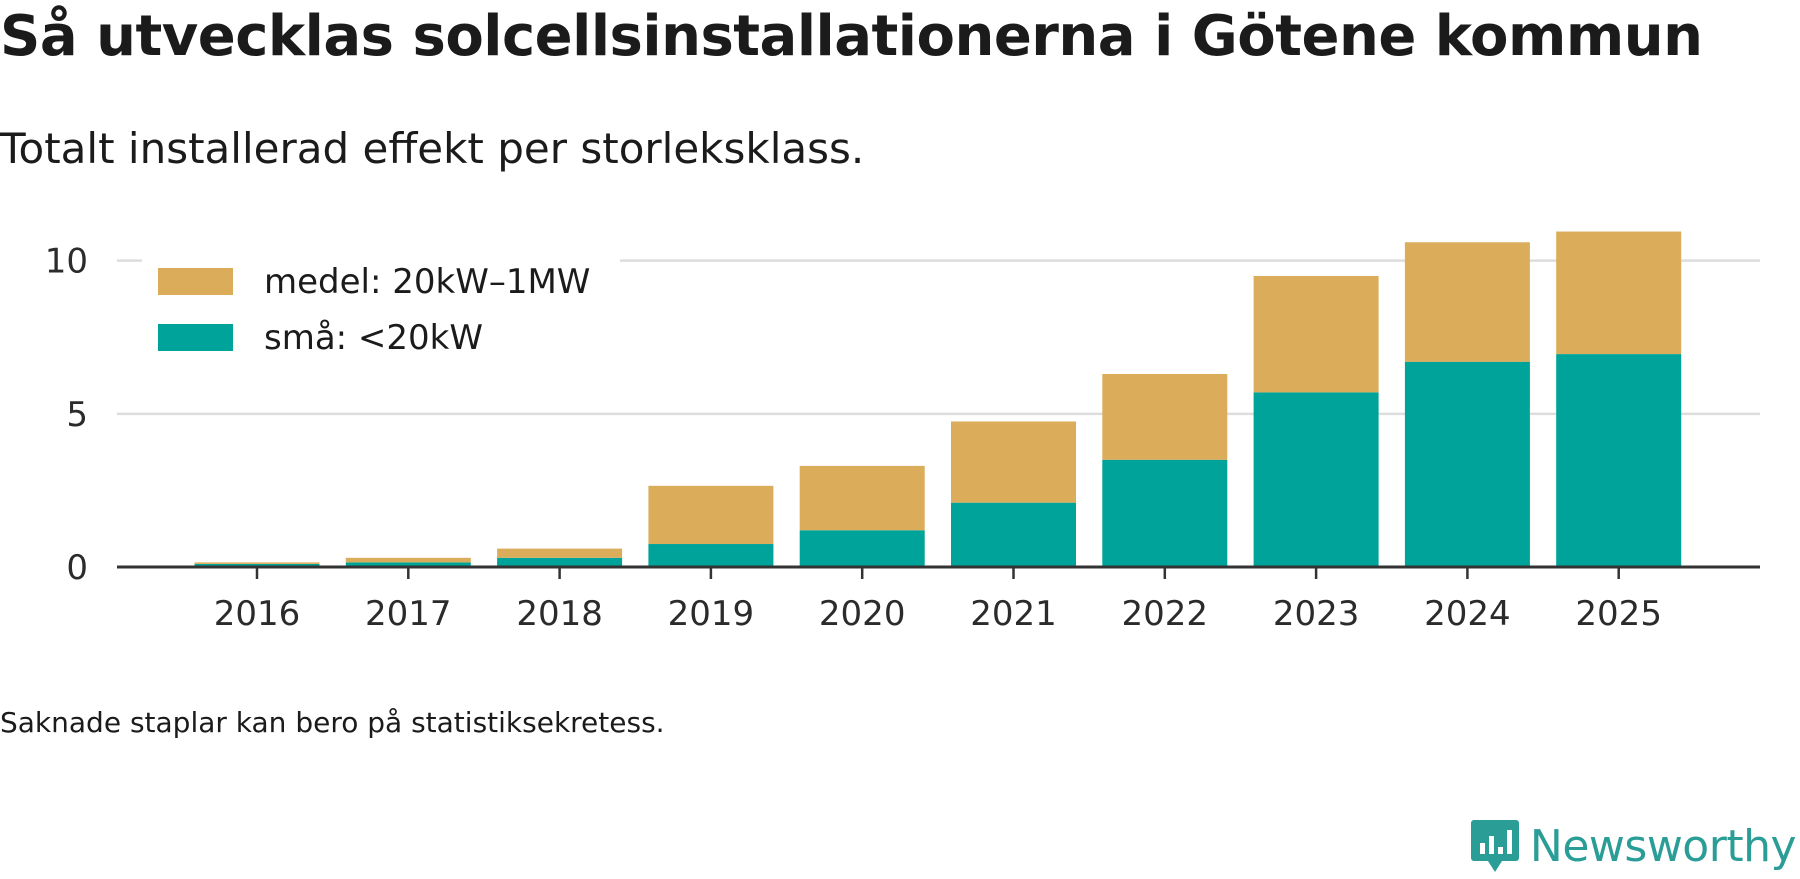 The width and height of the screenshot is (1800, 879). I want to click on brand-name: Newsworthy, so click(1663, 846).